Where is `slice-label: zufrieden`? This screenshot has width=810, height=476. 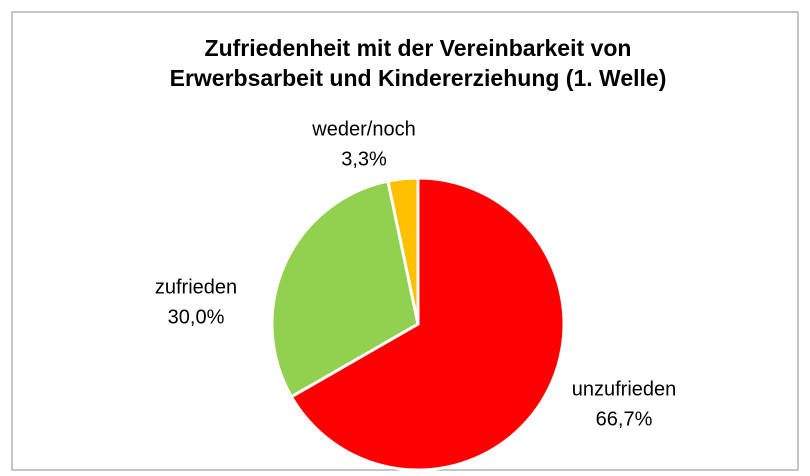 slice-label: zufrieden is located at coordinates (196, 287).